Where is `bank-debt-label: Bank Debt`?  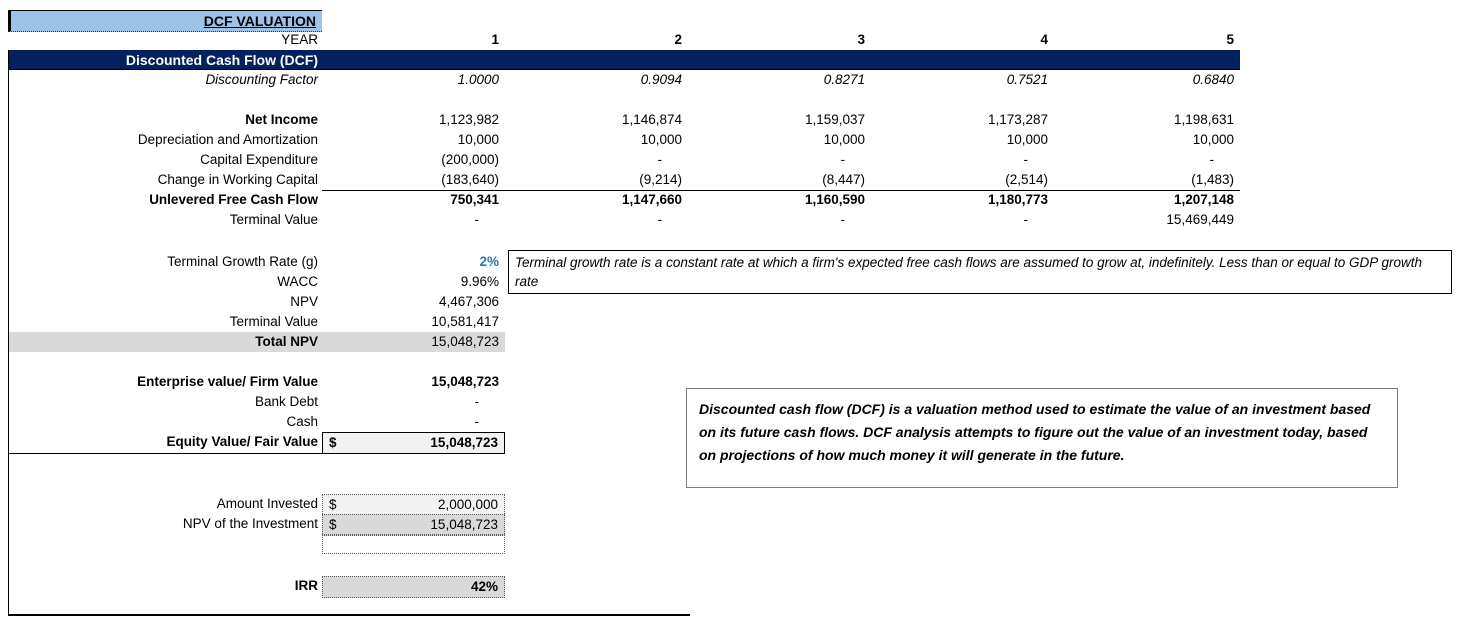
bank-debt-label: Bank Debt is located at coordinates (286, 401).